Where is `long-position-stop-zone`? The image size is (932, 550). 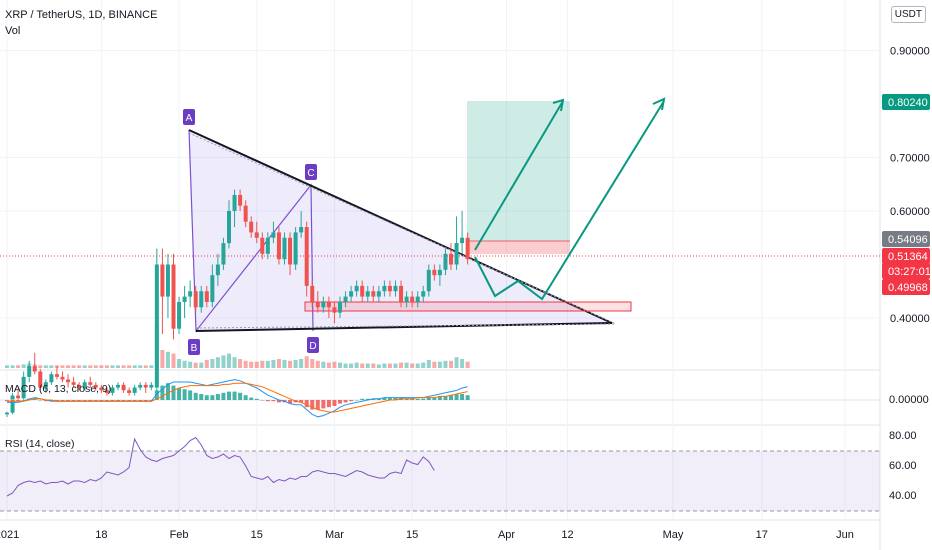 long-position-stop-zone is located at coordinates (518, 247).